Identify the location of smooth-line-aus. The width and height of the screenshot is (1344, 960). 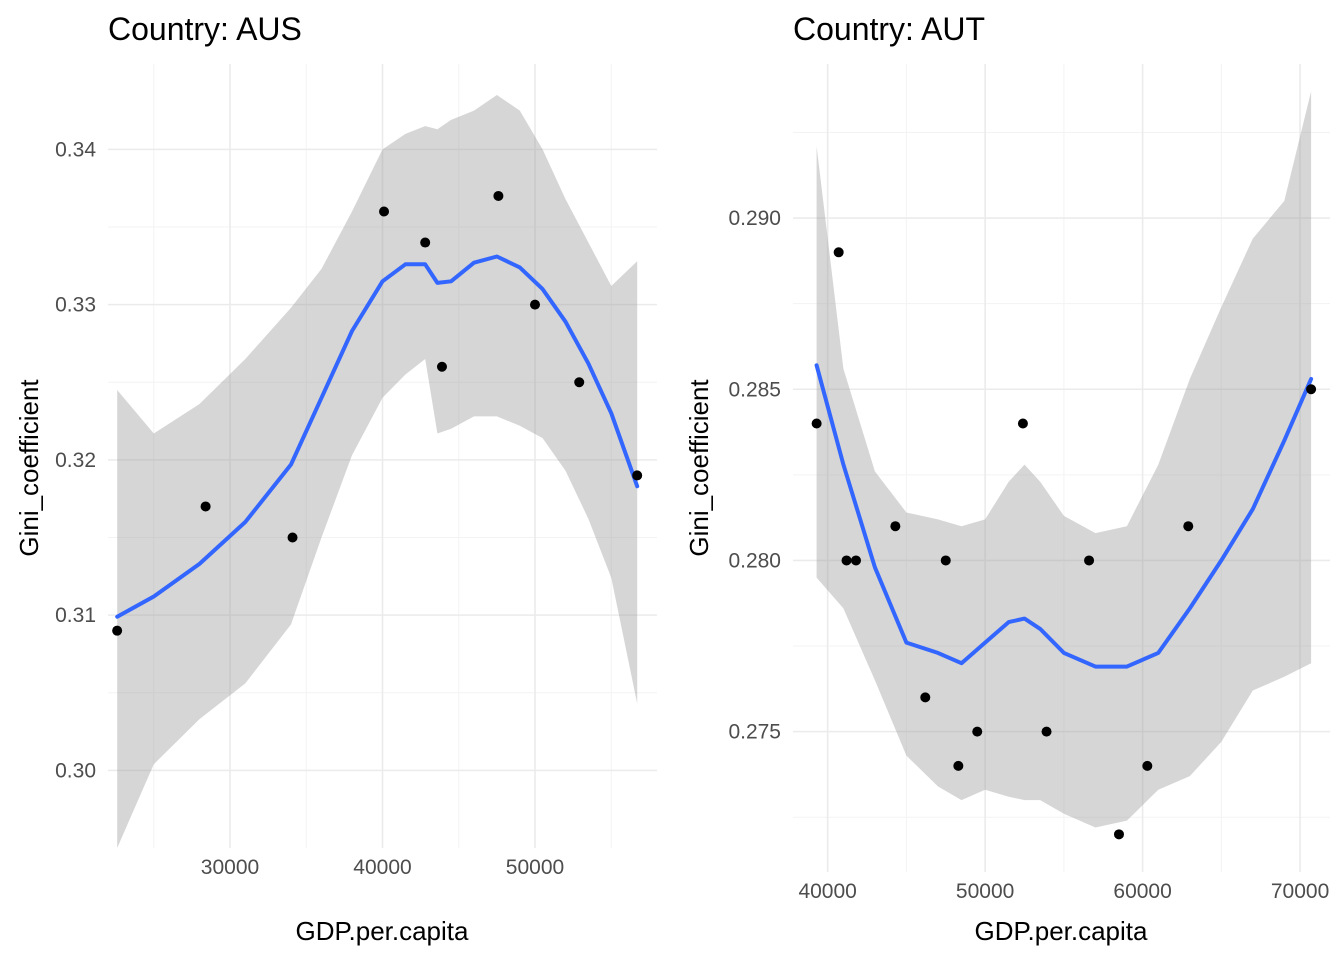
(377, 436).